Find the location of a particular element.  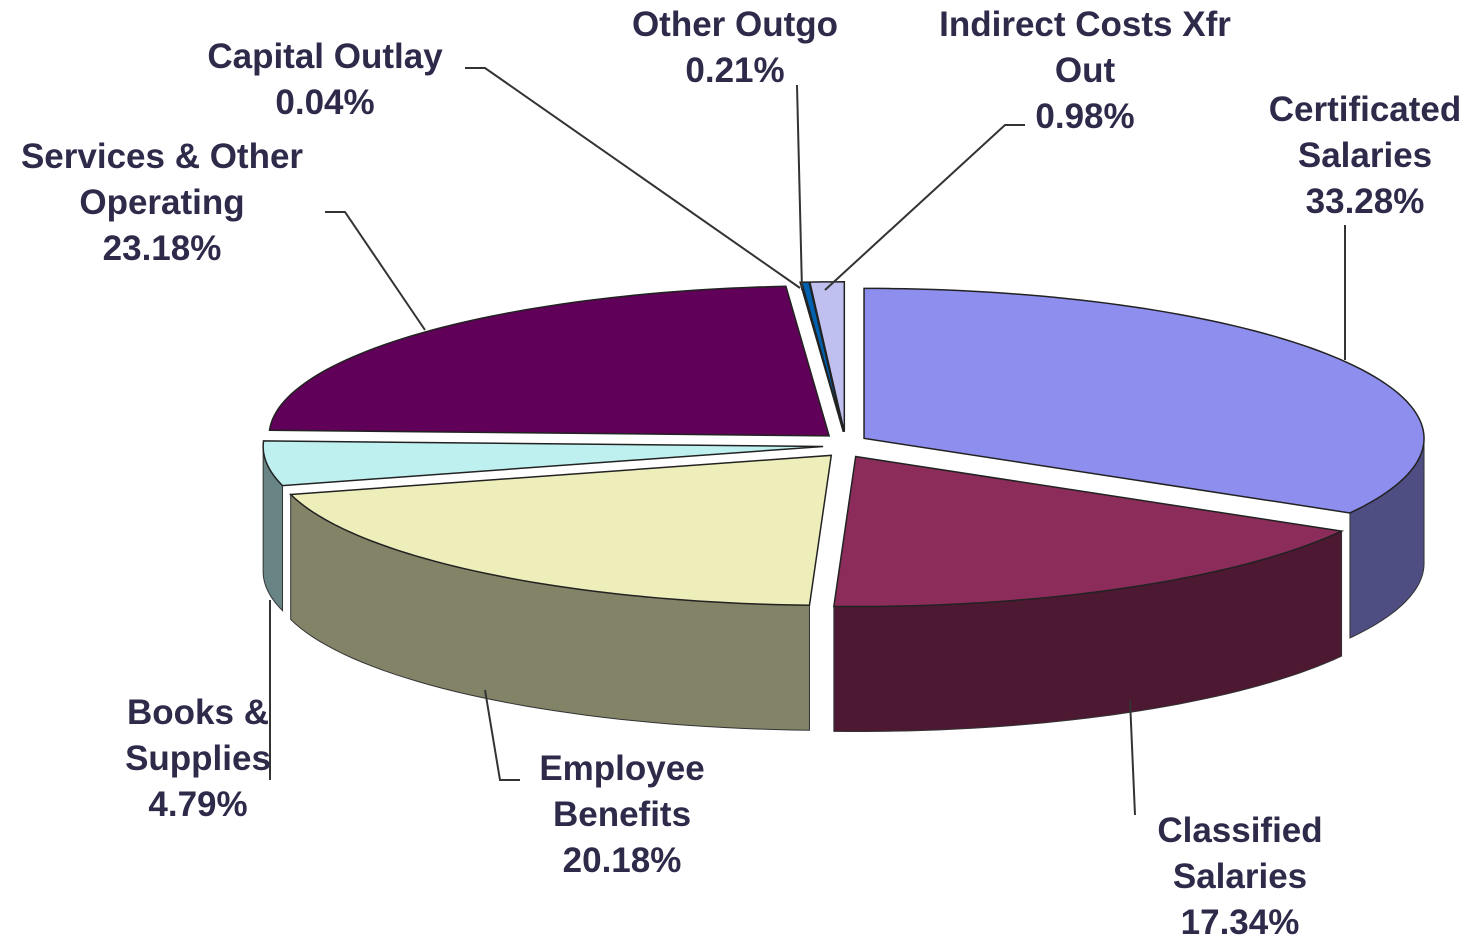

slice-label: Indirect Costs Xfr Out 0.98% is located at coordinates (1085, 71).